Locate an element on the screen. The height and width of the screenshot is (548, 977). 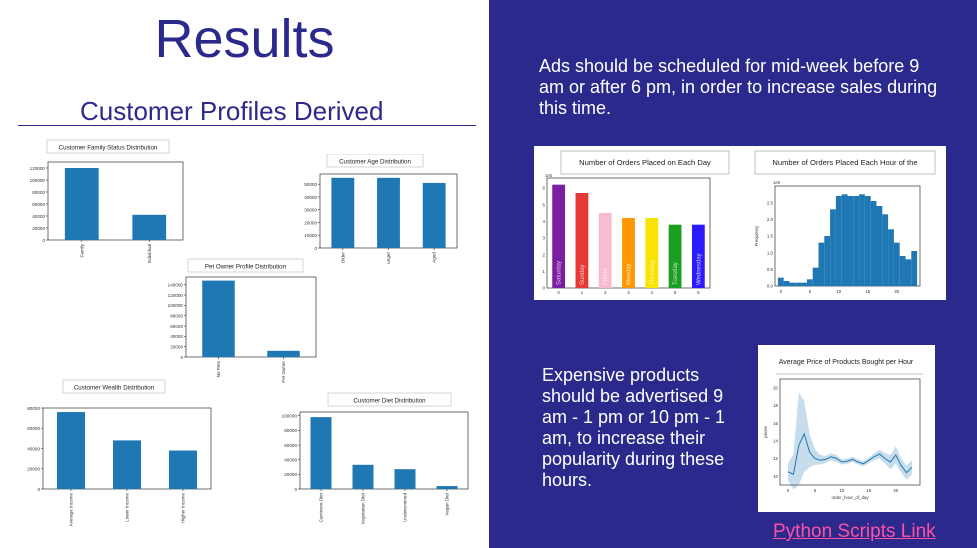
y-multiplier: 1e6 is located at coordinates (777, 182).